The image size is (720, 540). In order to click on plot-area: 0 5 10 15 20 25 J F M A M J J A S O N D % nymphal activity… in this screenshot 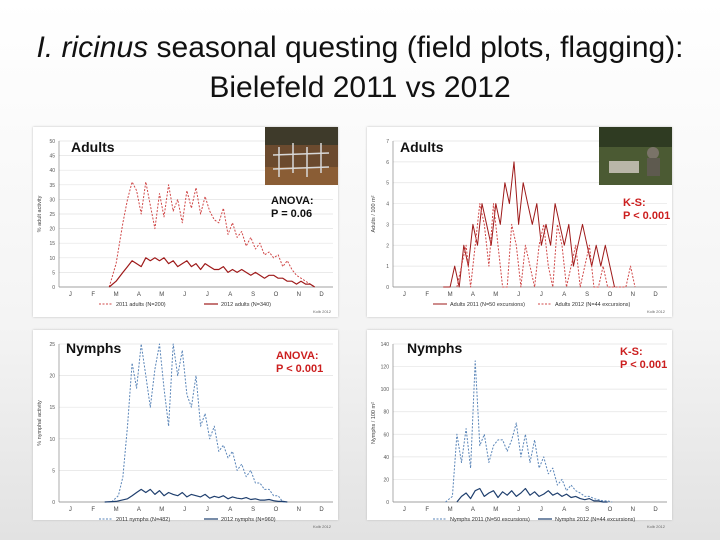, I will do `click(185, 435)`.